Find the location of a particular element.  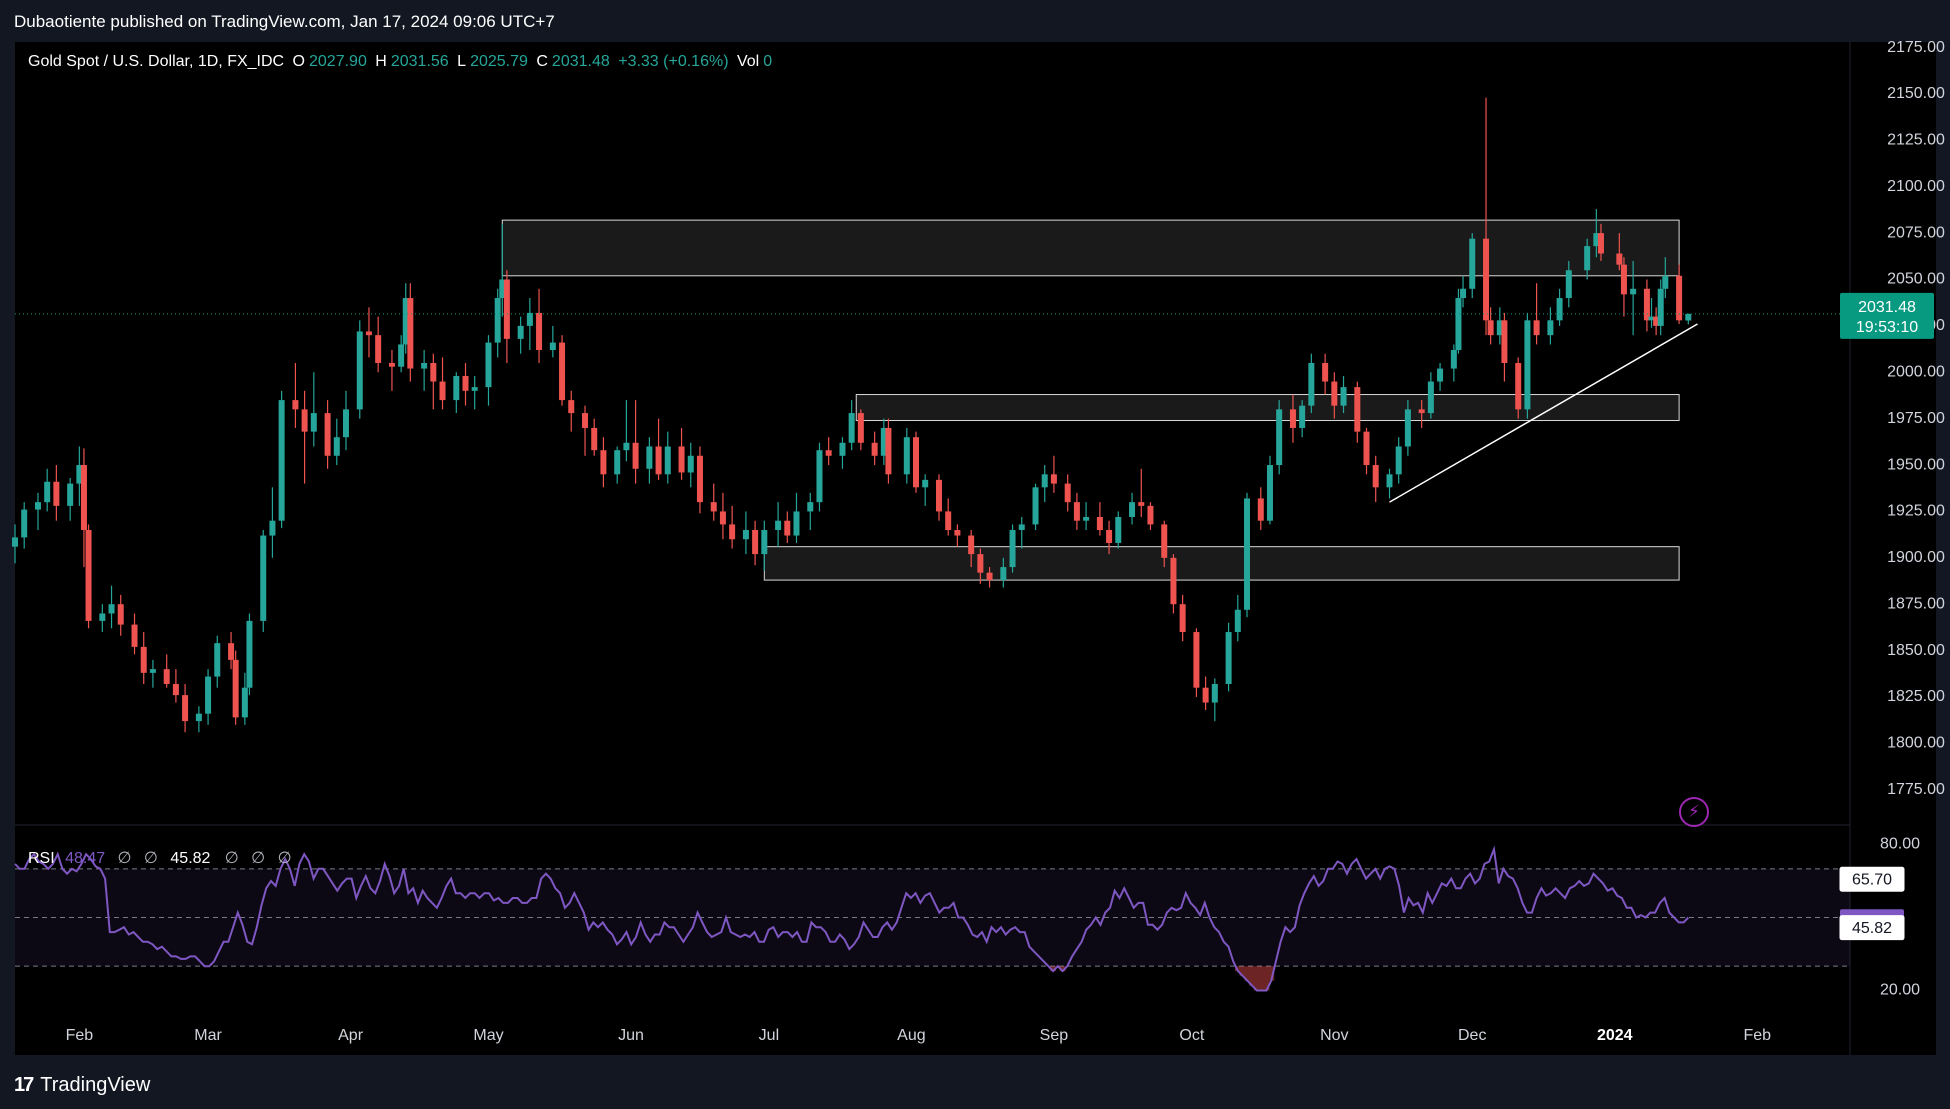

change-value: +3.33 (+0.16%) is located at coordinates (673, 61).